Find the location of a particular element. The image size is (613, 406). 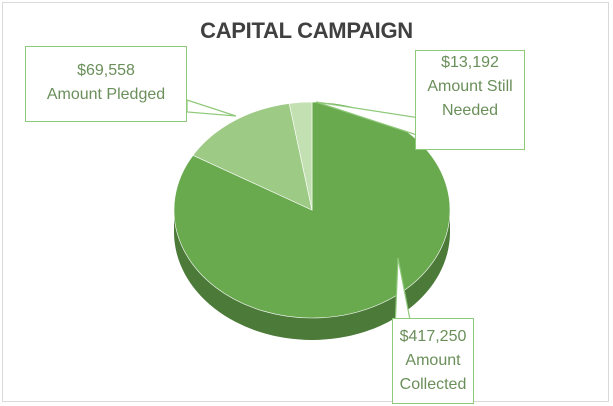

pointer-pledged is located at coordinates (211, 108).